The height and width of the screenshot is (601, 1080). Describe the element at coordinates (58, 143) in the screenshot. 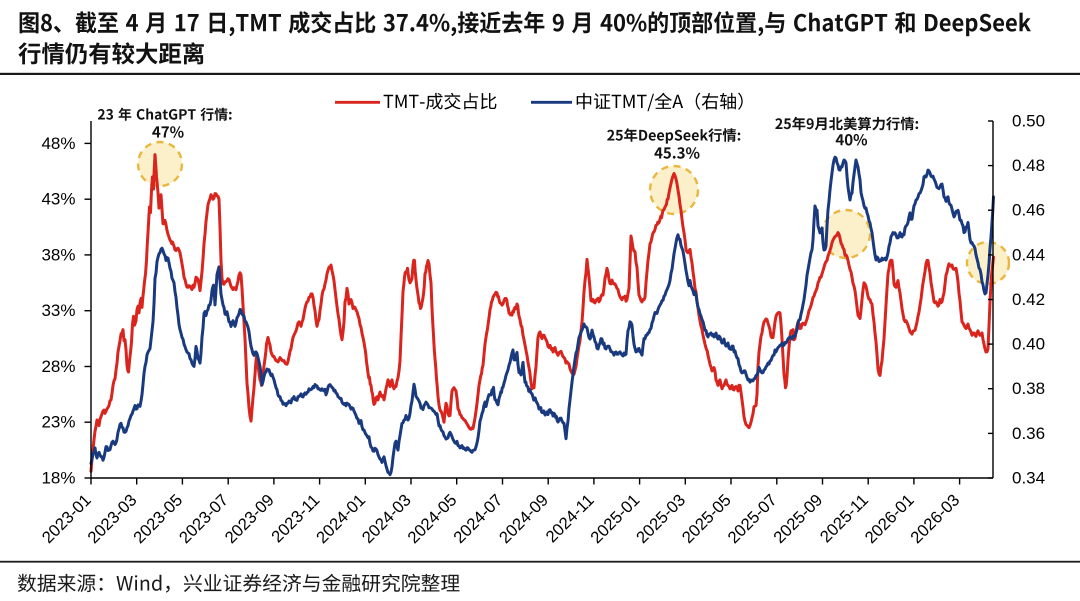

I see `svg-text: 48%` at that location.